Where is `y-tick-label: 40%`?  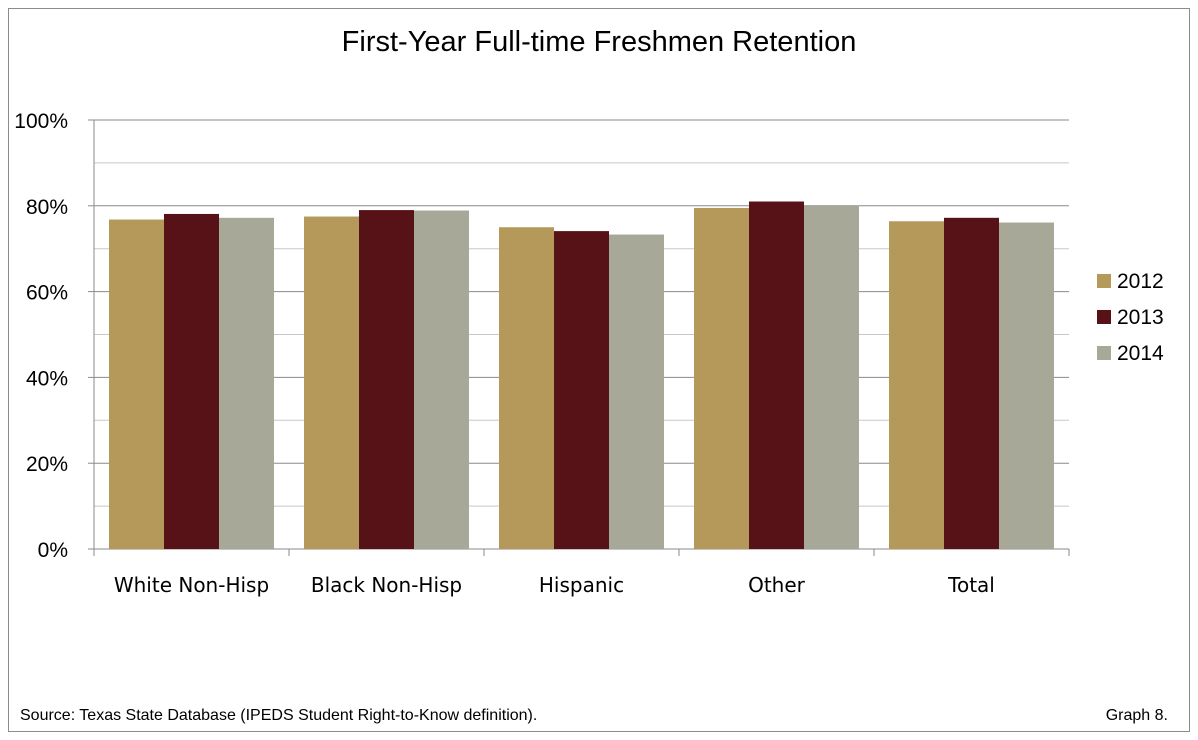
y-tick-label: 40% is located at coordinates (47, 378).